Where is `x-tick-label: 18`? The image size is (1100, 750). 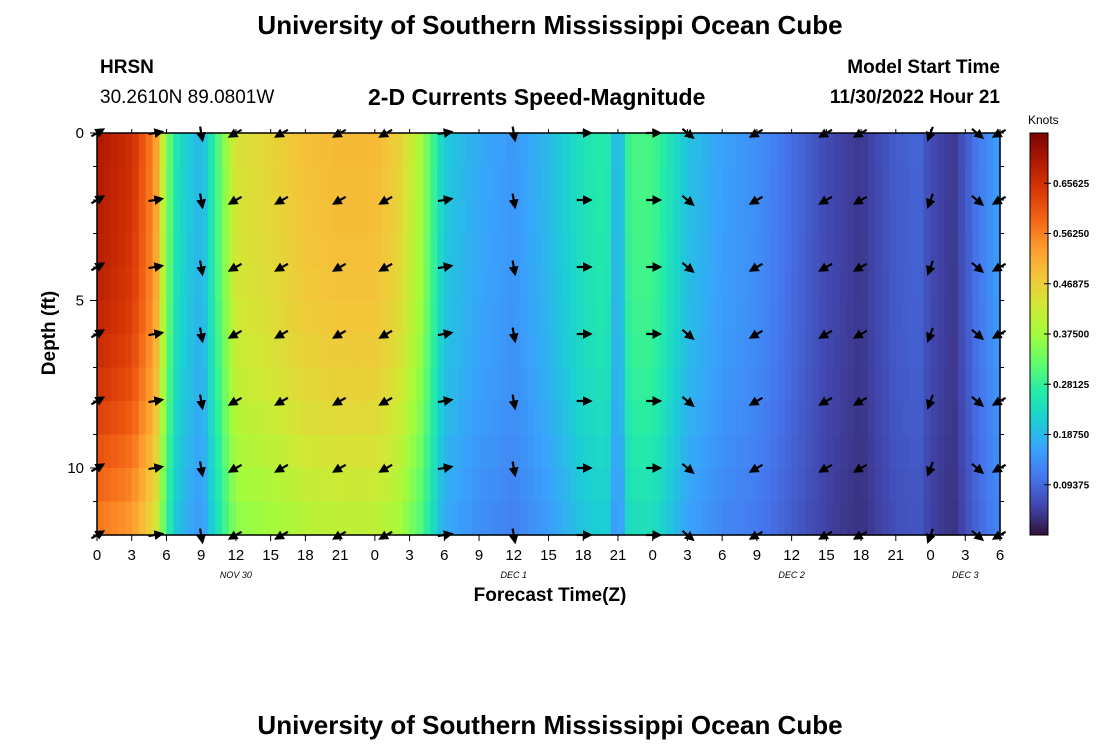
x-tick-label: 18 is located at coordinates (861, 555).